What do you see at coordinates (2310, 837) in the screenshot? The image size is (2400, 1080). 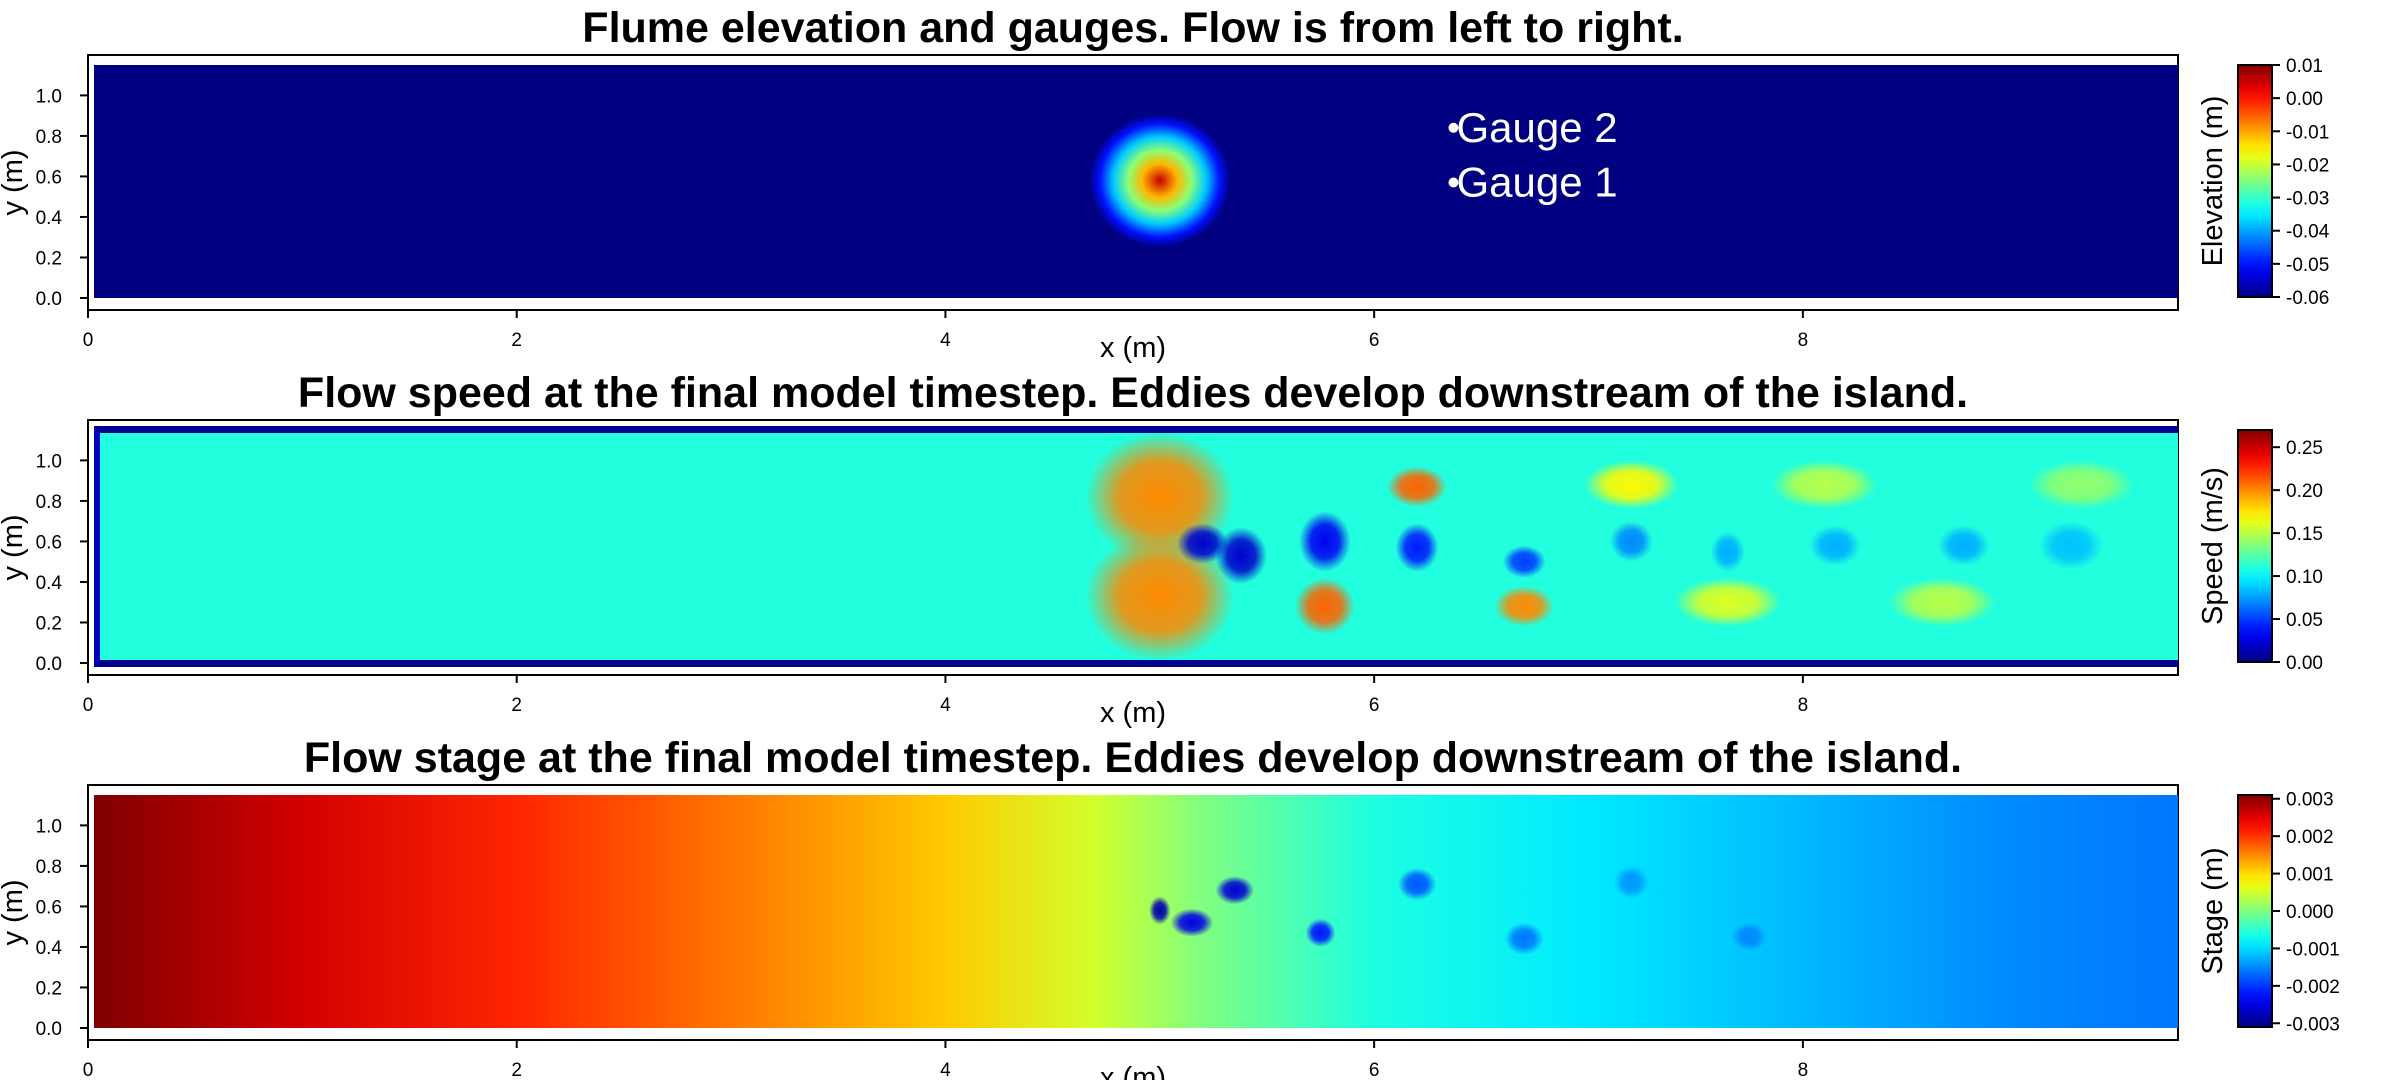 I see `colorbar-tick-label: 0.002` at bounding box center [2310, 837].